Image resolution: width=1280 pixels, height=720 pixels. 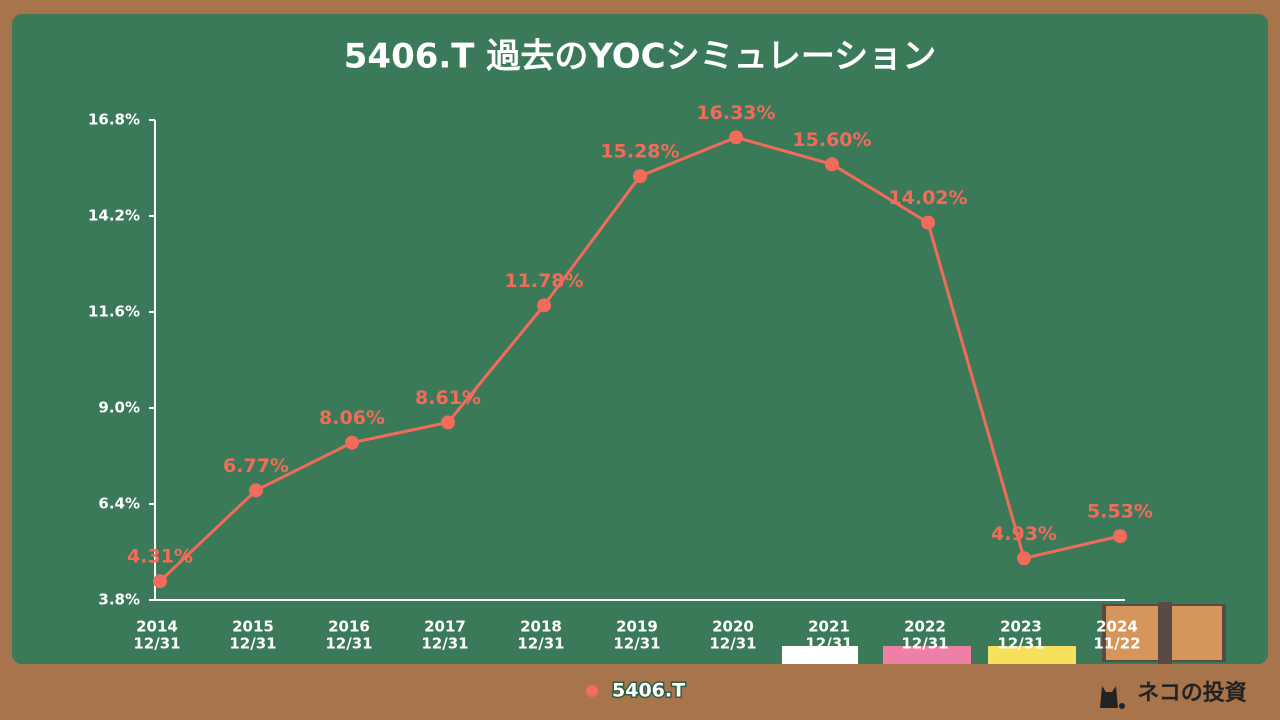 I want to click on y-tick-label: 14.2%, so click(x=114, y=216).